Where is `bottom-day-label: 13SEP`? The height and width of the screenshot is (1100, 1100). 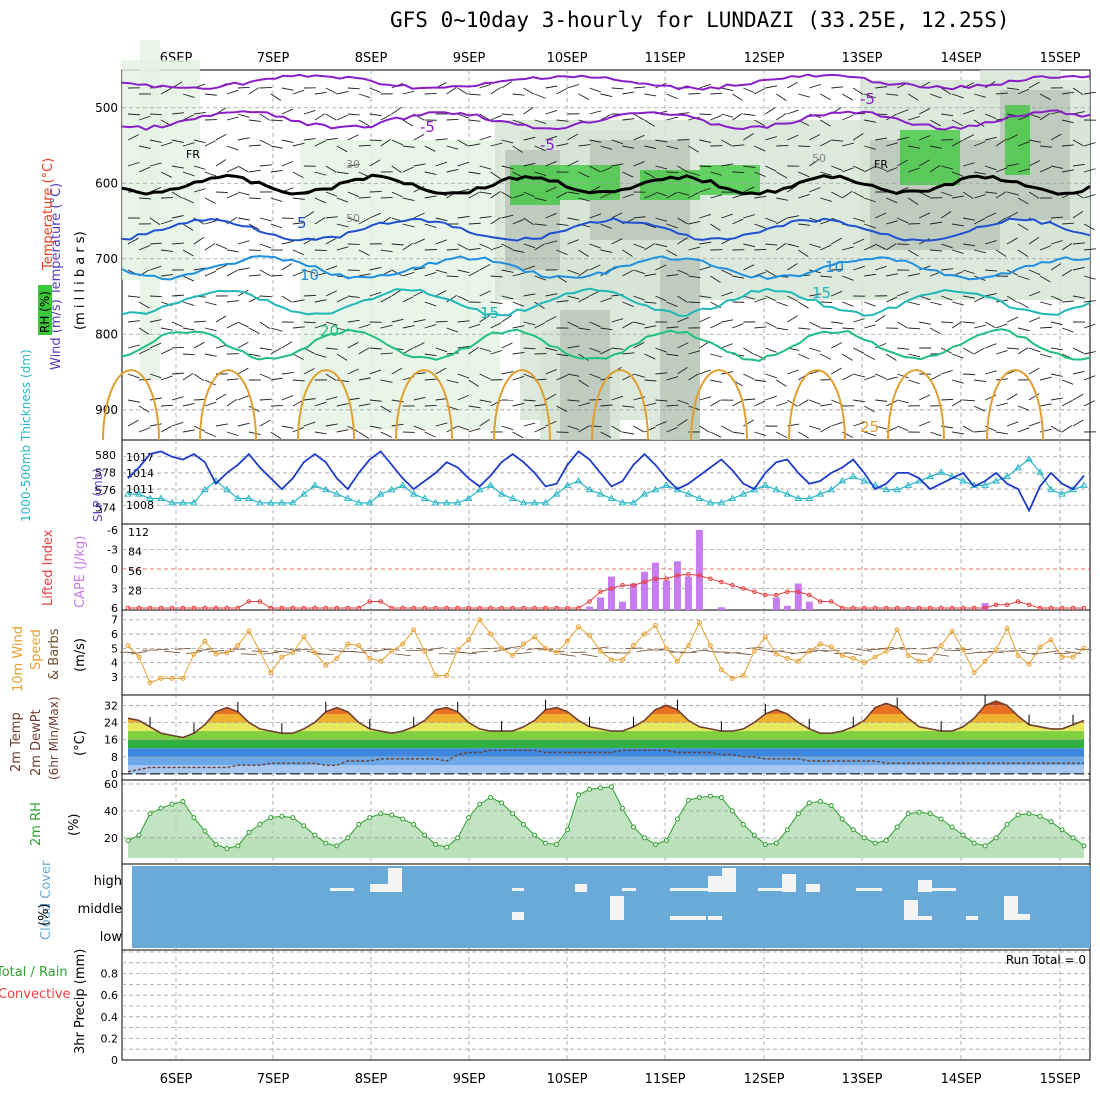 bottom-day-label: 13SEP is located at coordinates (862, 1079).